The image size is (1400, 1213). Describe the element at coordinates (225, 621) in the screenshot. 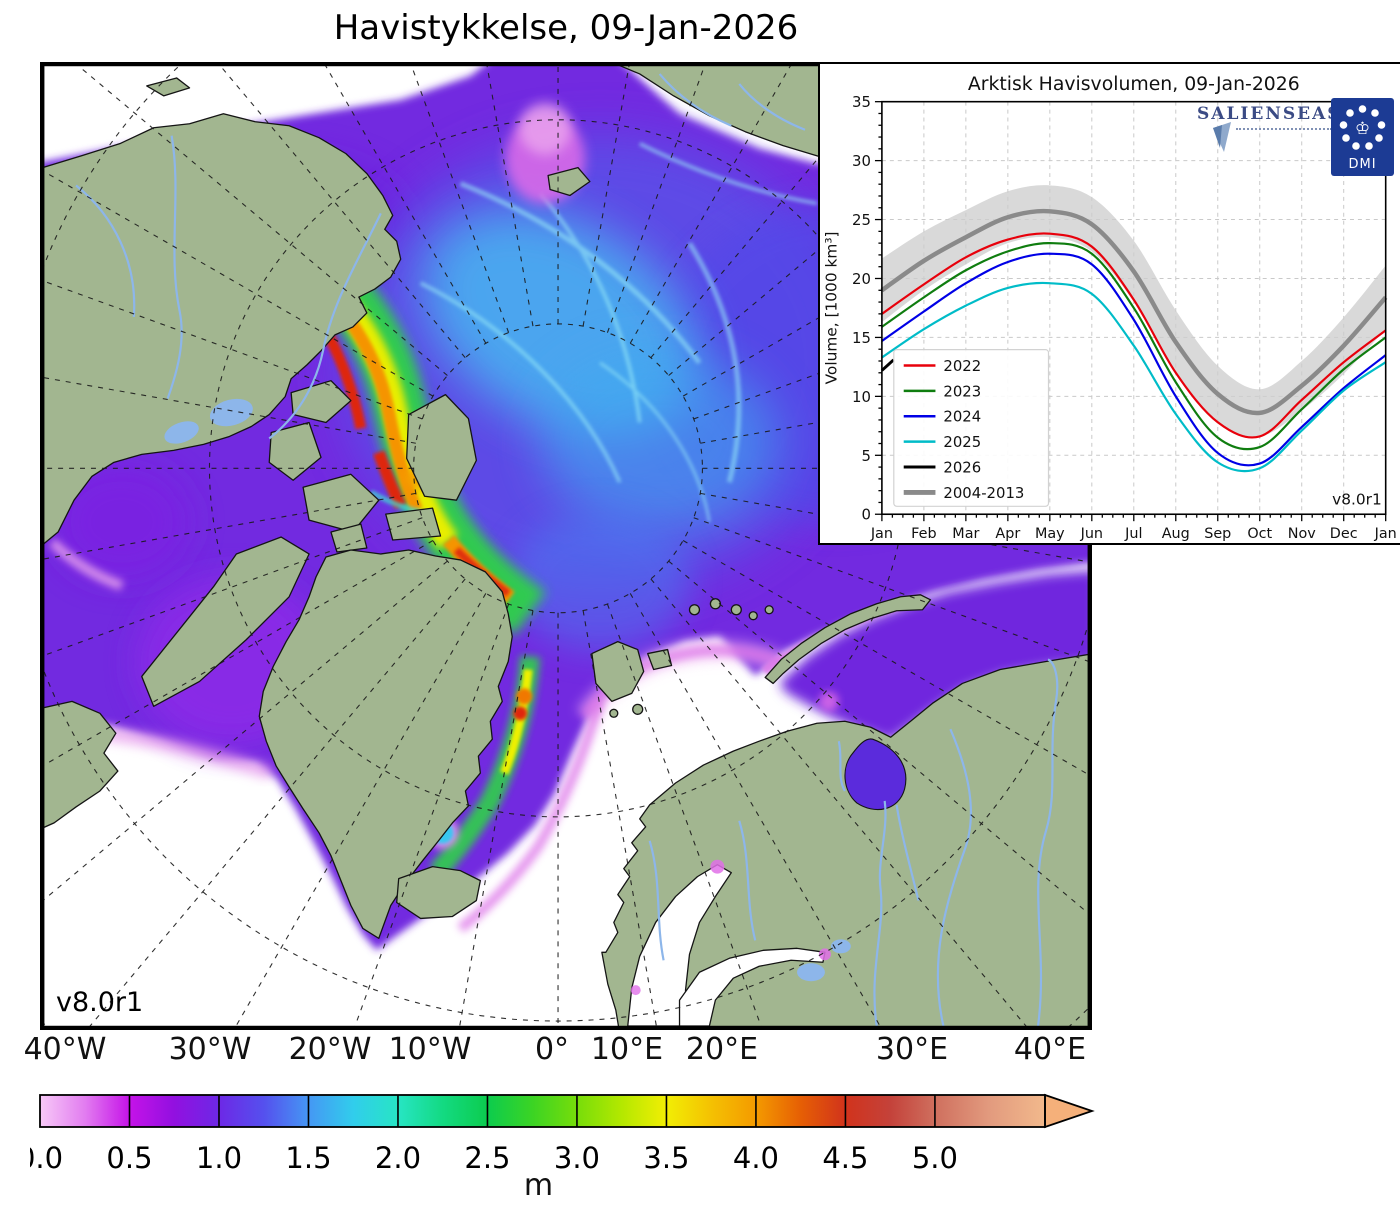

I see `baffin-island` at that location.